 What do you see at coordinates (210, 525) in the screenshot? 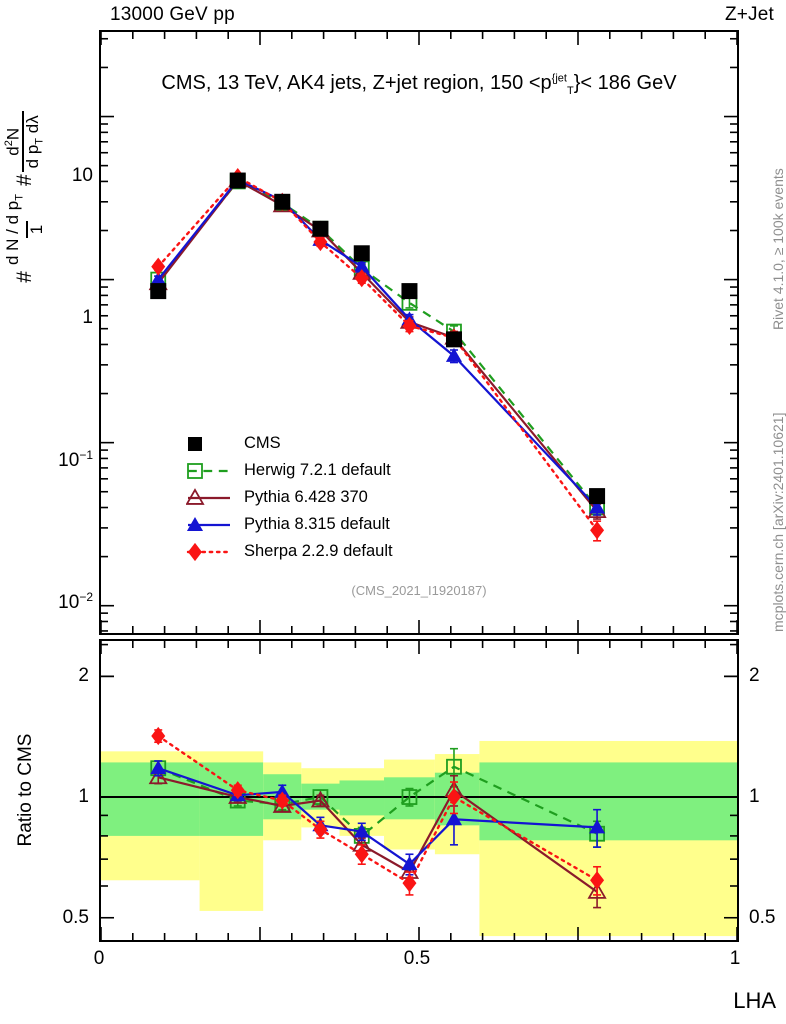
I see `legend-marker-triangle-filled-icon` at bounding box center [210, 525].